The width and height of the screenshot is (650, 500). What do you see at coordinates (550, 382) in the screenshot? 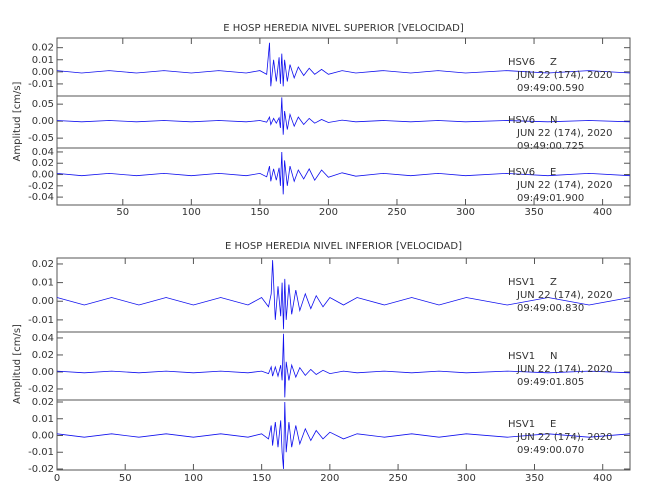
I see `time-label: 09:49:01.805` at bounding box center [550, 382].